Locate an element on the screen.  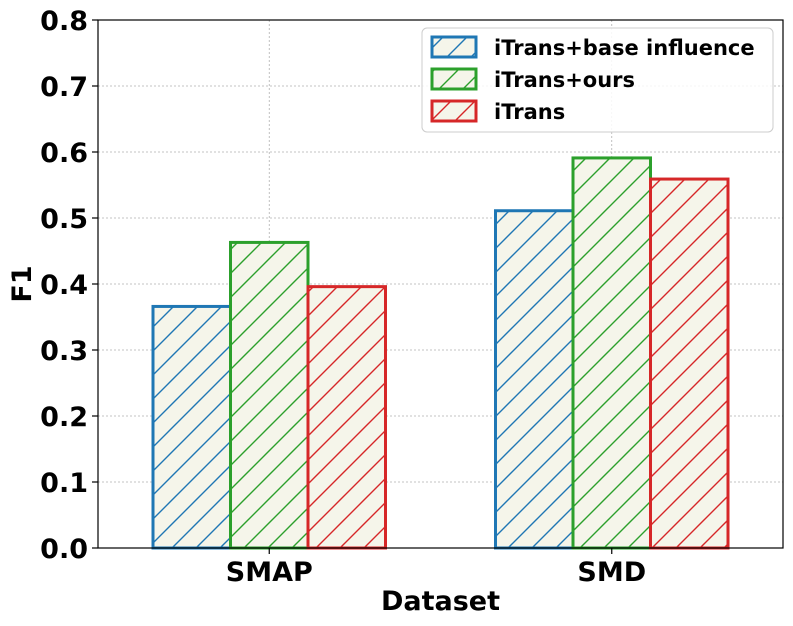
legend: iTrans+base influence iTrans+ours iTrans is located at coordinates (597, 80).